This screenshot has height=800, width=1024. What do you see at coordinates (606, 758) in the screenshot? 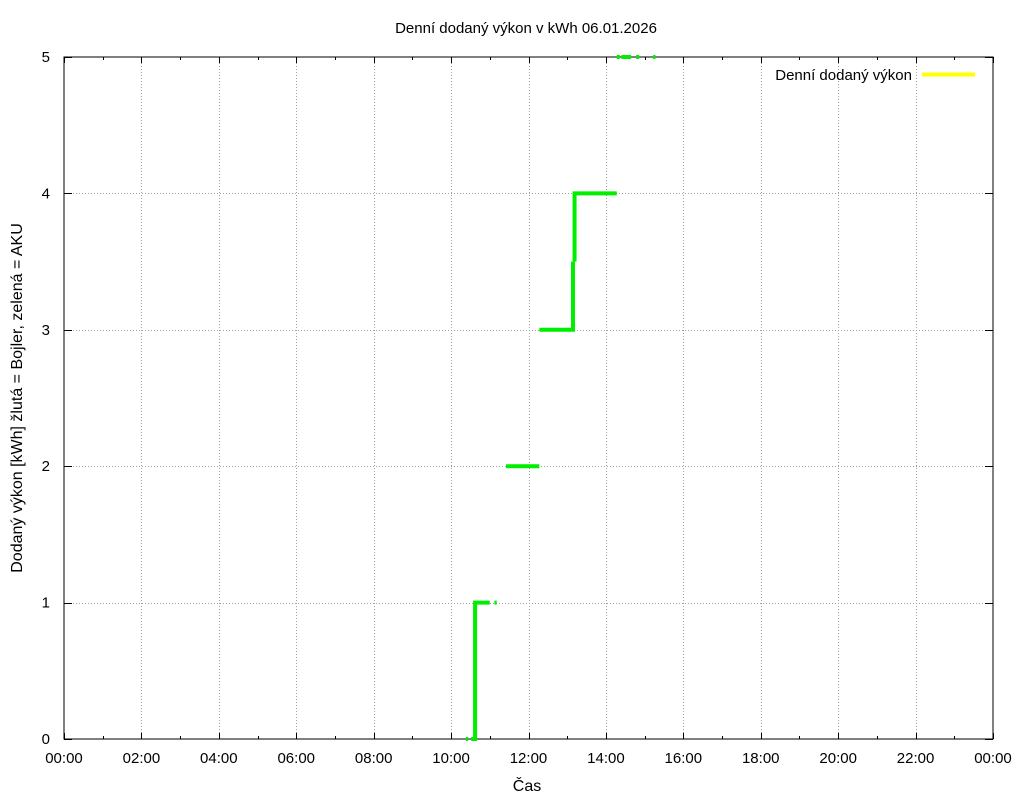
I see `x-tick-label: 14:00` at bounding box center [606, 758].